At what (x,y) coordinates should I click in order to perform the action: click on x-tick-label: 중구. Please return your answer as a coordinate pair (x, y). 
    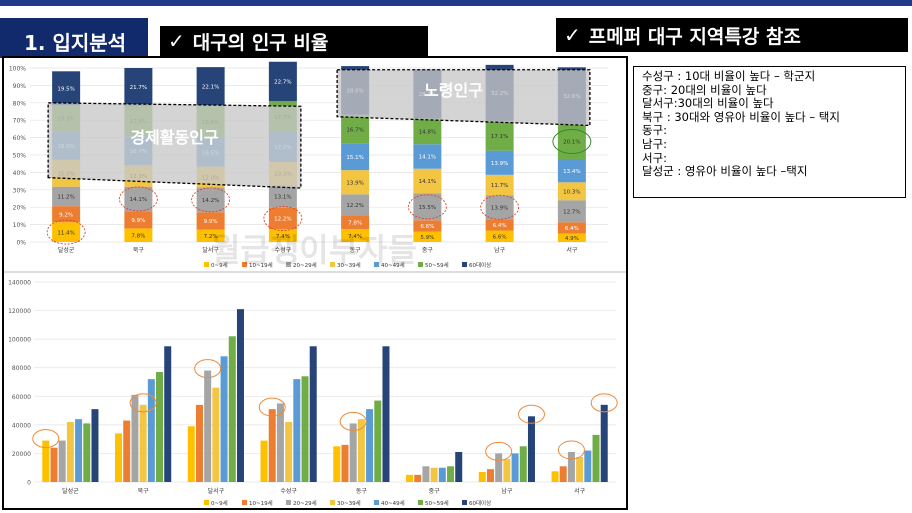
    Looking at the image, I should click on (428, 250).